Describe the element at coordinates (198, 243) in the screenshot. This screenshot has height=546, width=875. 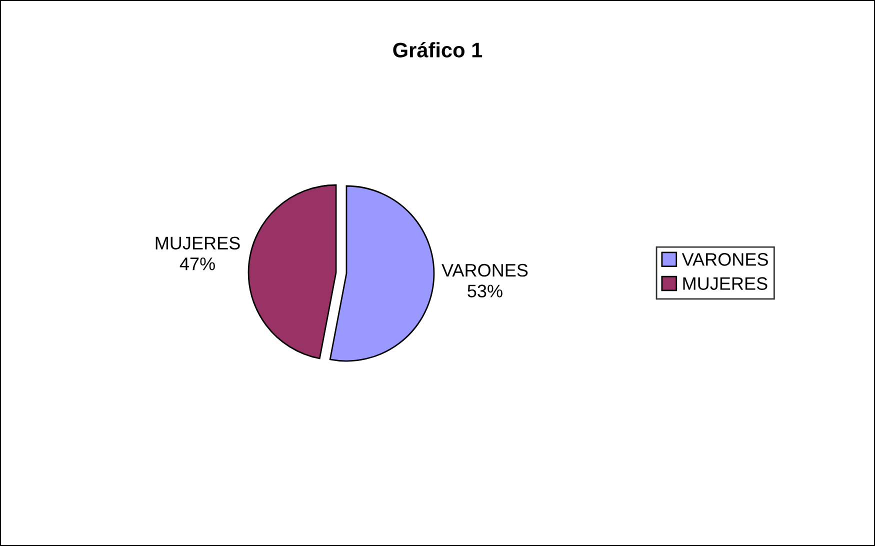
I see `slice-label: MUJERES` at that location.